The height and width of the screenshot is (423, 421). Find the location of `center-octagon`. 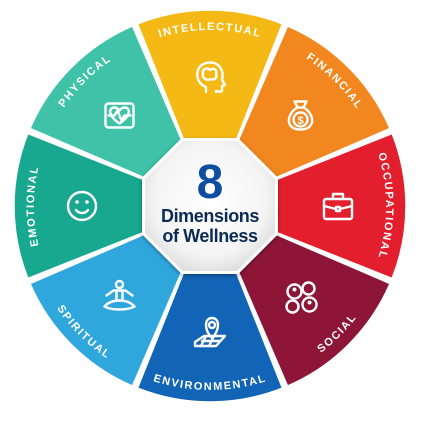

center-octagon is located at coordinates (210, 206).